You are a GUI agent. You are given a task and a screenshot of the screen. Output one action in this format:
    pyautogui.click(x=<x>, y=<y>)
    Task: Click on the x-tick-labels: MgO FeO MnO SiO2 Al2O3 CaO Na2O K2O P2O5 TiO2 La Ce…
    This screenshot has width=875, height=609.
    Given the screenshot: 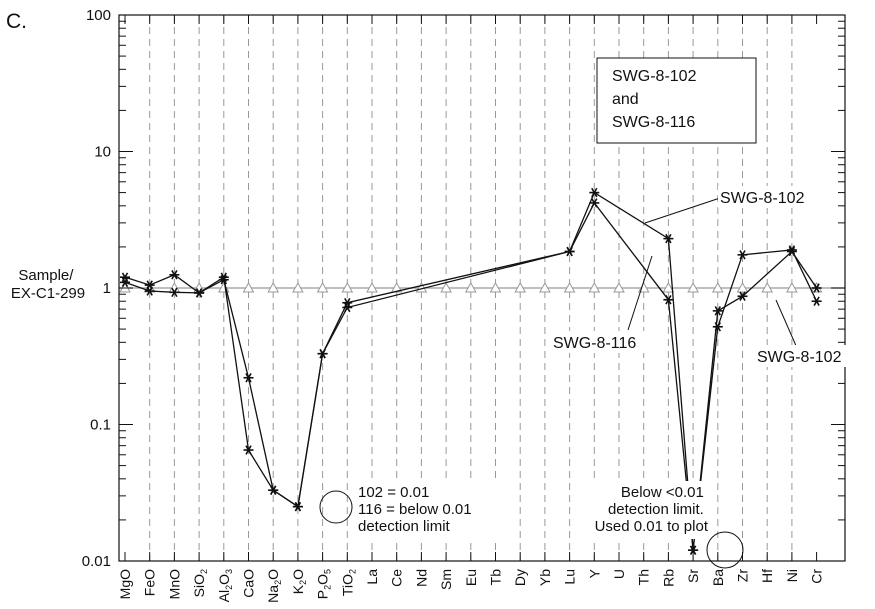 What is the action you would take?
    pyautogui.click(x=471, y=585)
    